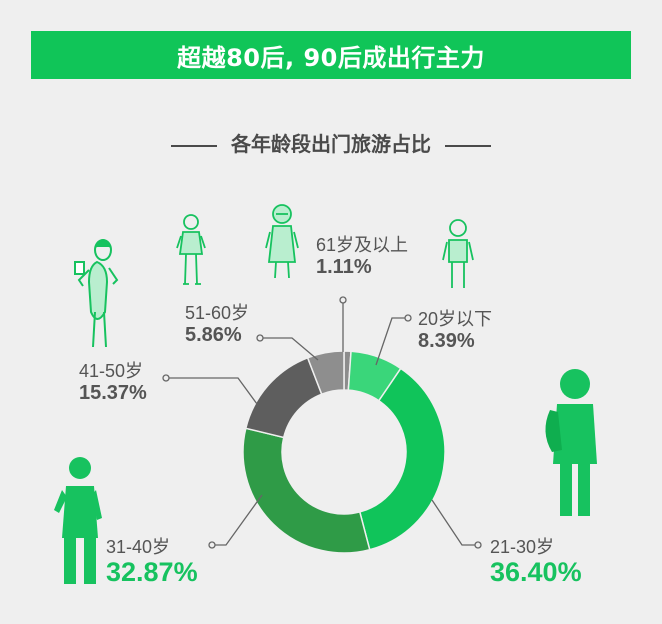 This screenshot has height=624, width=662. I want to click on label-51-60: 51-60岁 5.86%, so click(217, 324).